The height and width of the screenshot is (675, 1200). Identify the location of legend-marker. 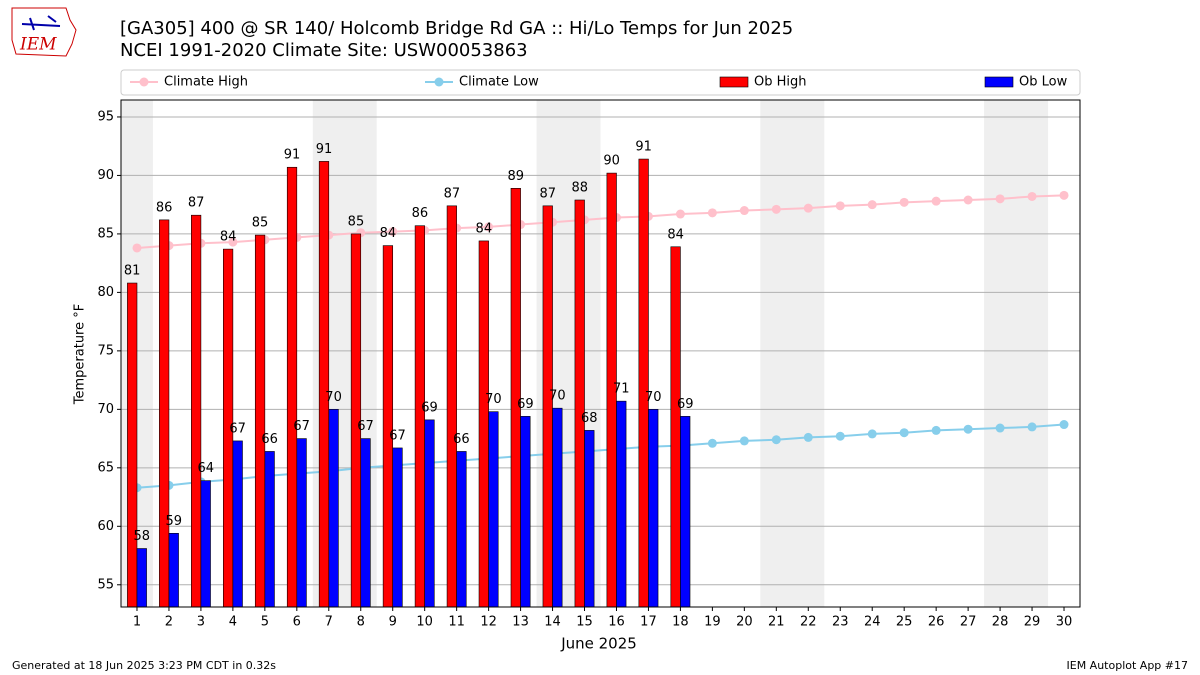
(439, 82).